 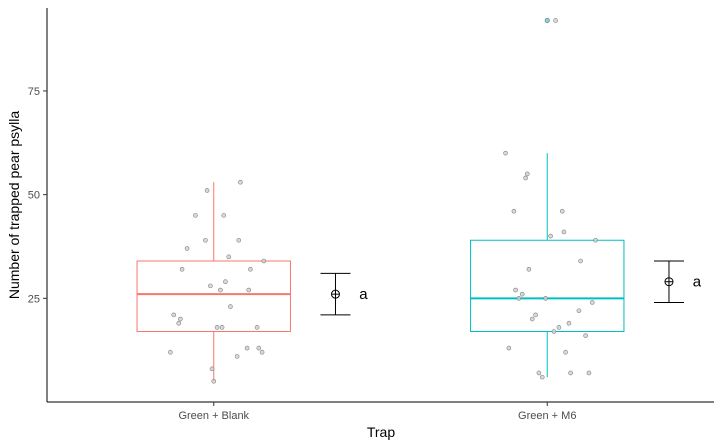 I want to click on mean-ci-markers: aa, so click(x=511, y=288).